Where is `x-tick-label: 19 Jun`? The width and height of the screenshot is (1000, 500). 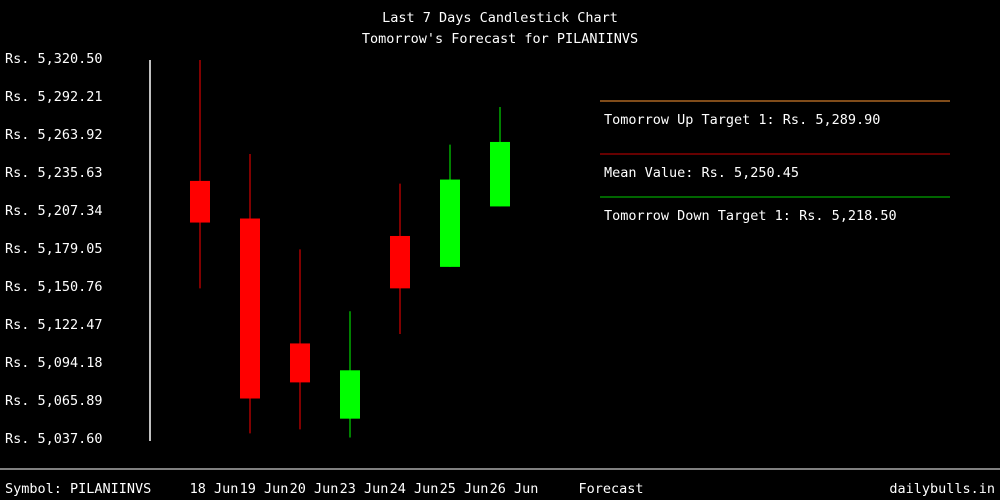 x-tick-label: 19 Jun is located at coordinates (264, 489).